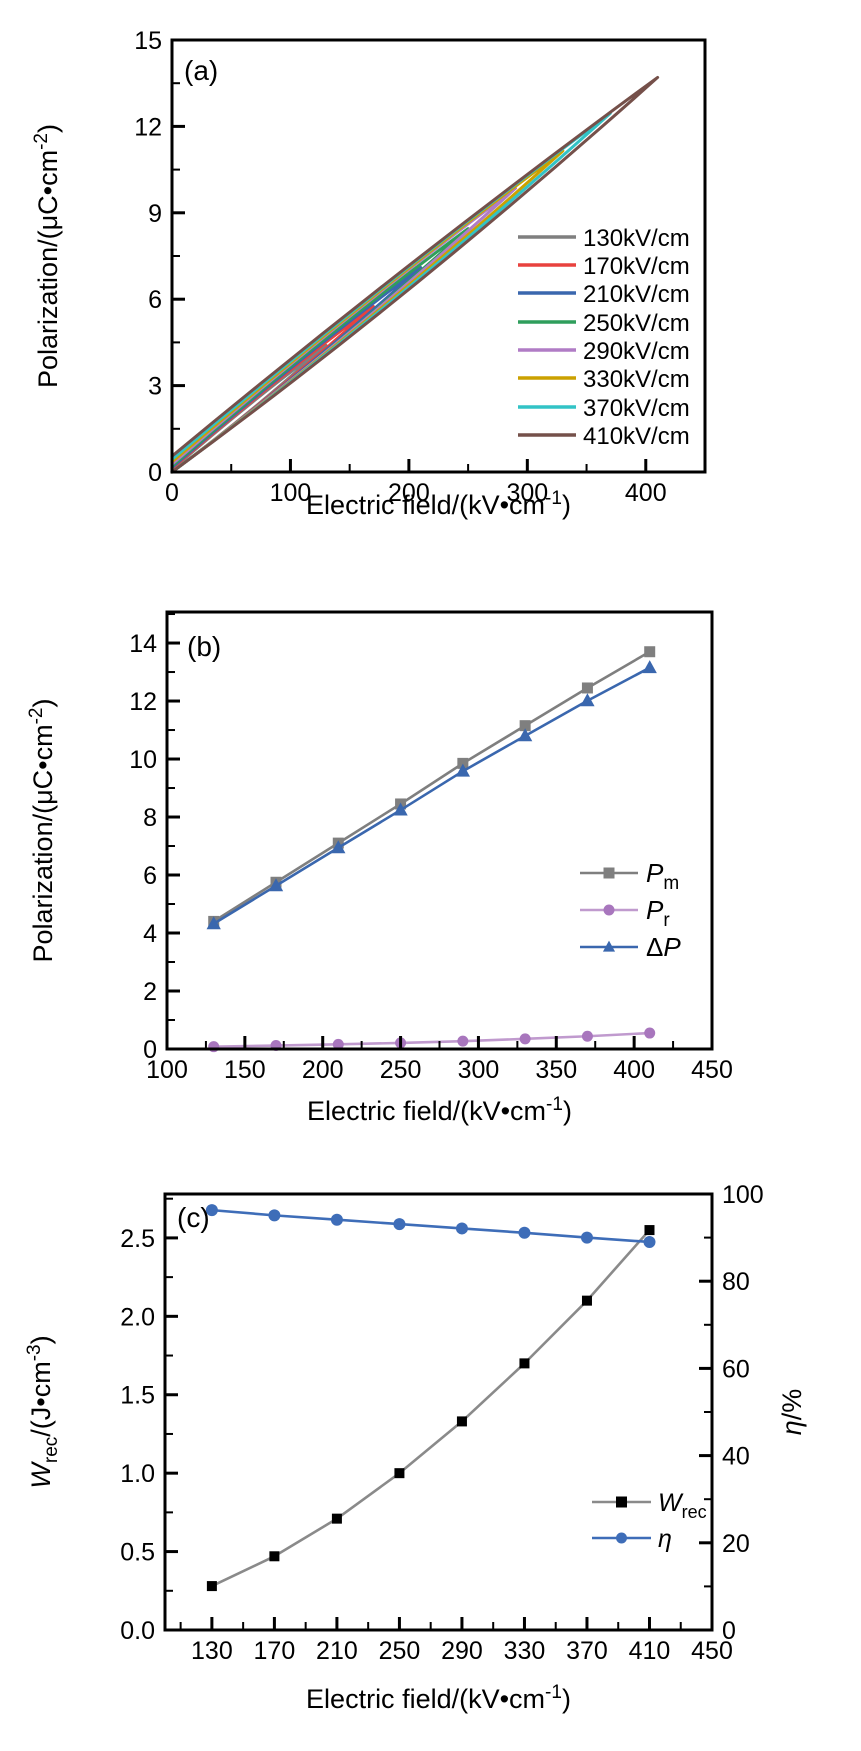 This screenshot has width=861, height=1751. What do you see at coordinates (636, 408) in the screenshot?
I see `legend-label: 370kV/cm` at bounding box center [636, 408].